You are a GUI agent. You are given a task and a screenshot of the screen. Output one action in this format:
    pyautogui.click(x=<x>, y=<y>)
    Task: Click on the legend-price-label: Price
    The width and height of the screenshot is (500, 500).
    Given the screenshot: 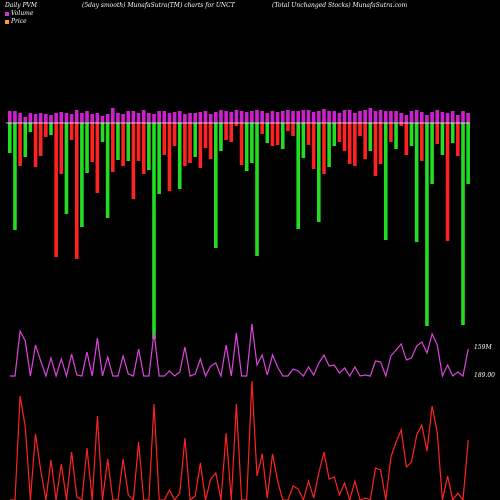 What is the action you would take?
    pyautogui.click(x=19, y=21)
    